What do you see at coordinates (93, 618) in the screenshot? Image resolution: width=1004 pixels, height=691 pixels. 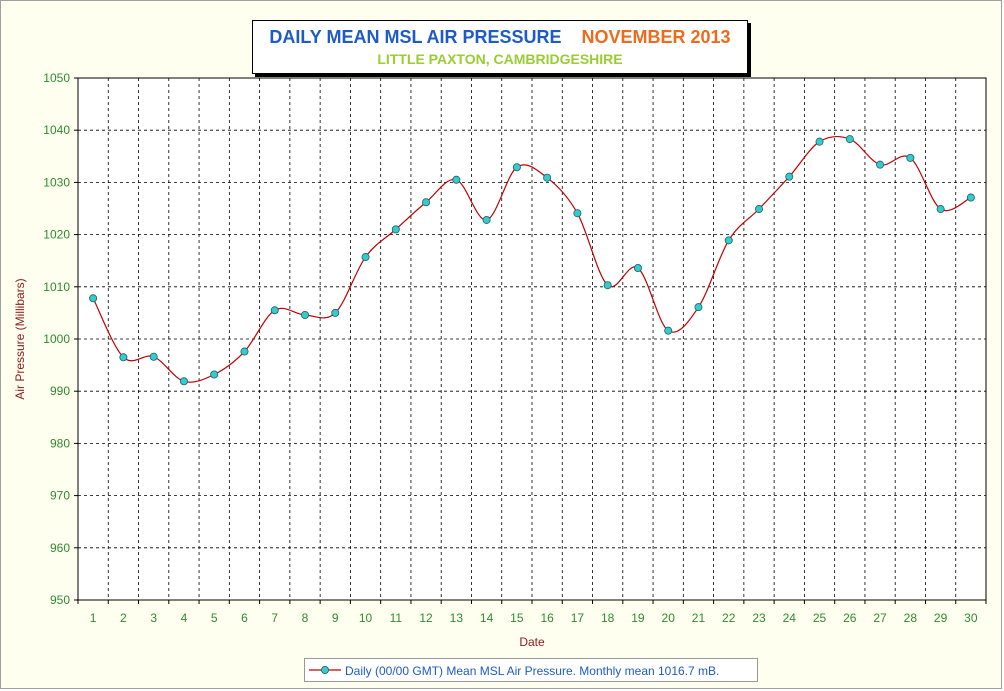 I see `x-tick-label: 1` at bounding box center [93, 618].